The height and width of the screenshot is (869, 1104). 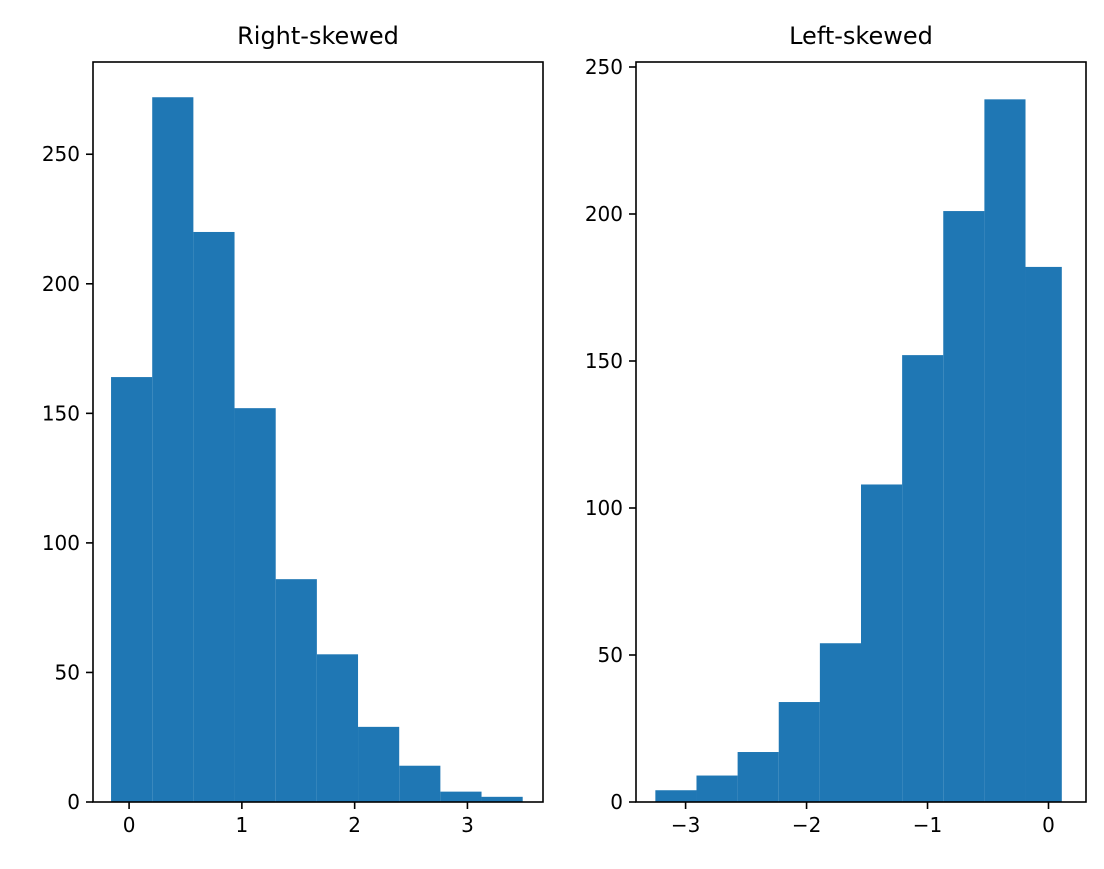 I want to click on right-skewed-y-tick-label-5: 250, so click(x=61, y=154).